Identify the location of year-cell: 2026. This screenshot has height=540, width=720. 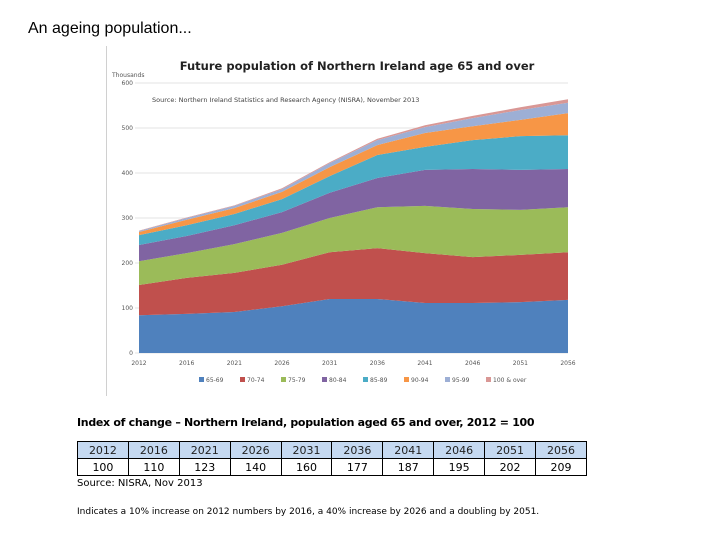
(255, 450).